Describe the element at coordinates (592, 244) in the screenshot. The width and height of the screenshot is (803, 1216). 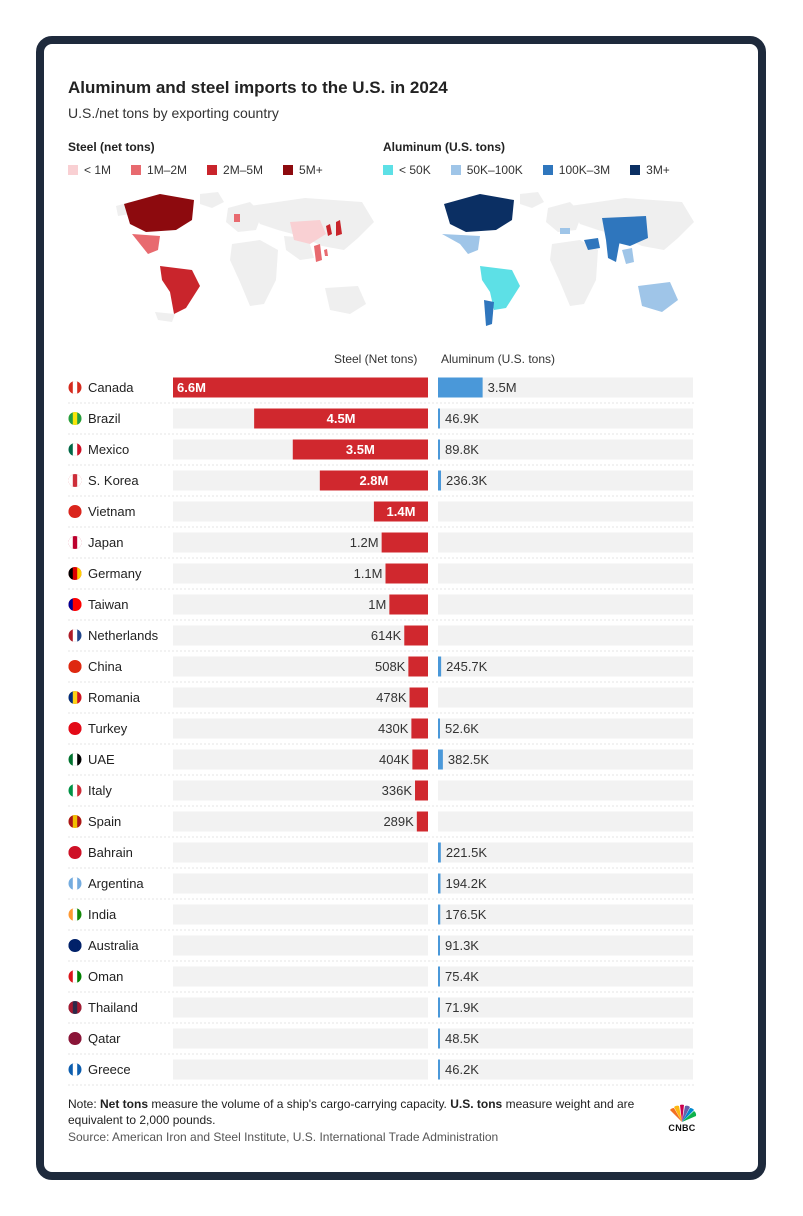
I see `gulf-shape` at that location.